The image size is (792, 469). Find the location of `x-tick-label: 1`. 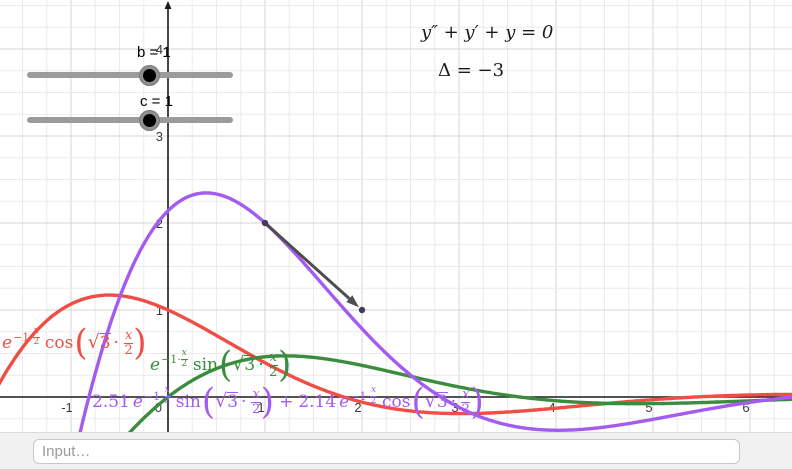

x-tick-label: 1 is located at coordinates (260, 407).